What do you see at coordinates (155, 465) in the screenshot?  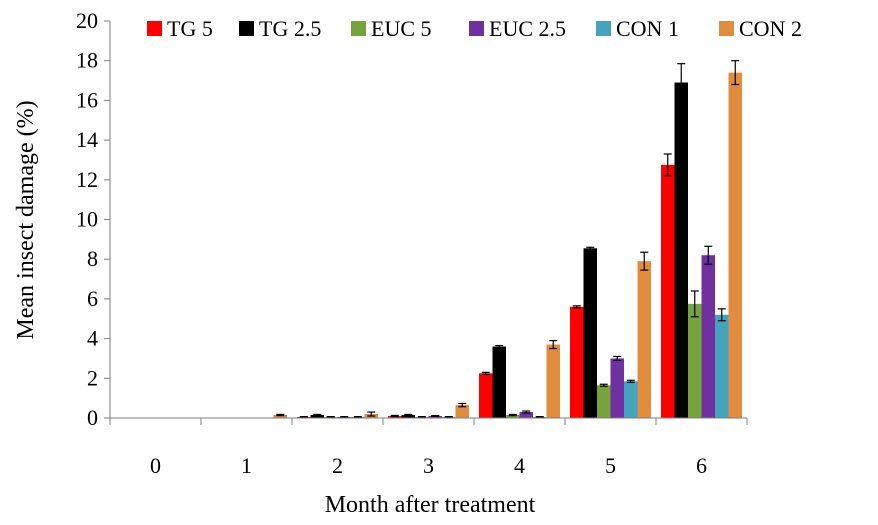 I see `x-tick-label: 0` at bounding box center [155, 465].